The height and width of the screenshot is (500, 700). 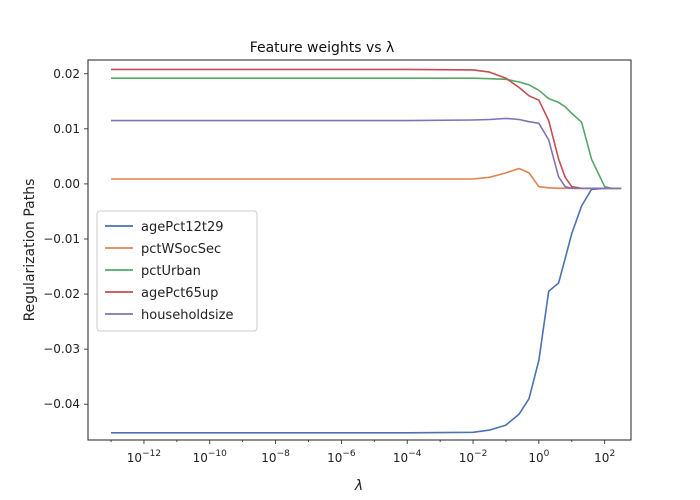 What do you see at coordinates (473, 457) in the screenshot?
I see `x-tick-label: 10⁻²` at bounding box center [473, 457].